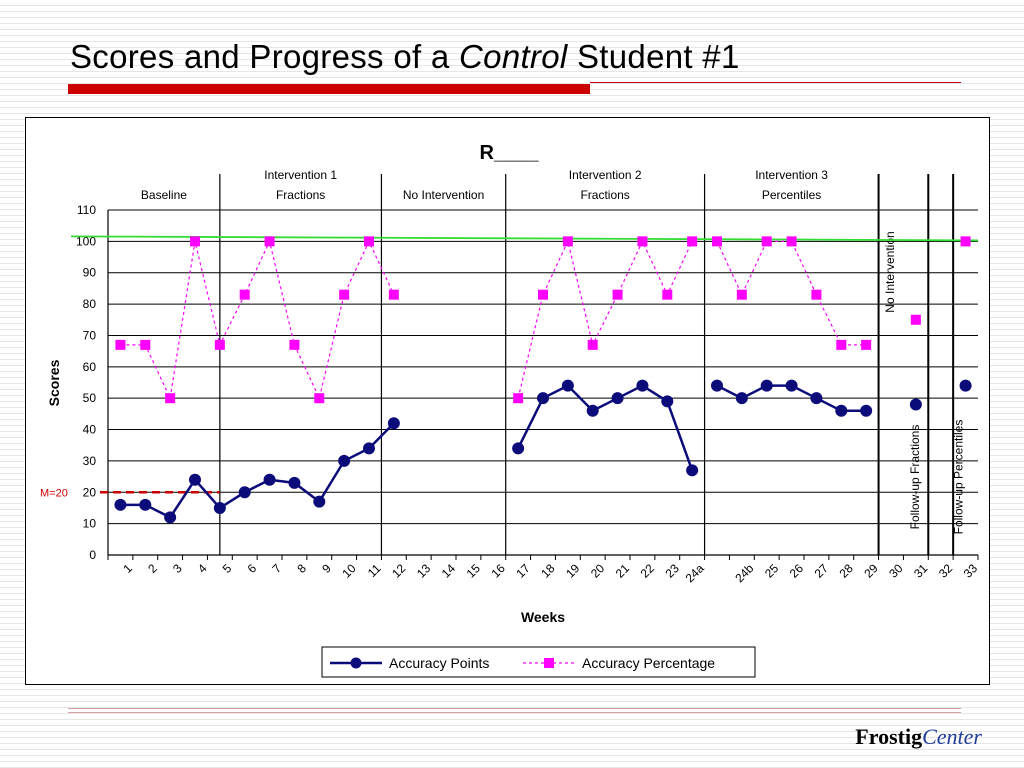  What do you see at coordinates (374, 570) in the screenshot?
I see `x-tick-label: 11` at bounding box center [374, 570].